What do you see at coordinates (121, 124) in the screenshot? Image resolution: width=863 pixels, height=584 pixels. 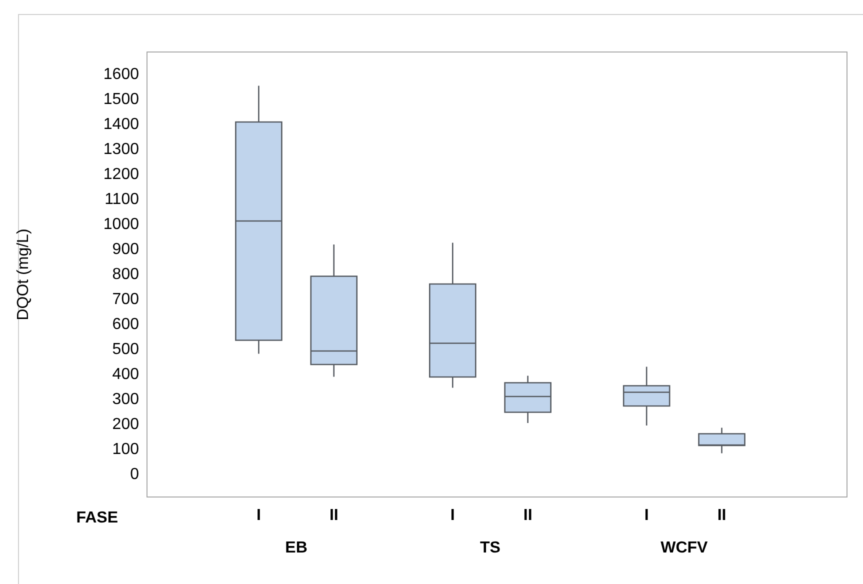 I see `y-tick-label: 1400` at bounding box center [121, 124].